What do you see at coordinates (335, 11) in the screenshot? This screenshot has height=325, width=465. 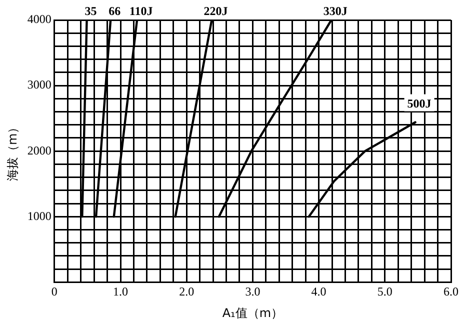 I see `series-label: 330J` at bounding box center [335, 11].